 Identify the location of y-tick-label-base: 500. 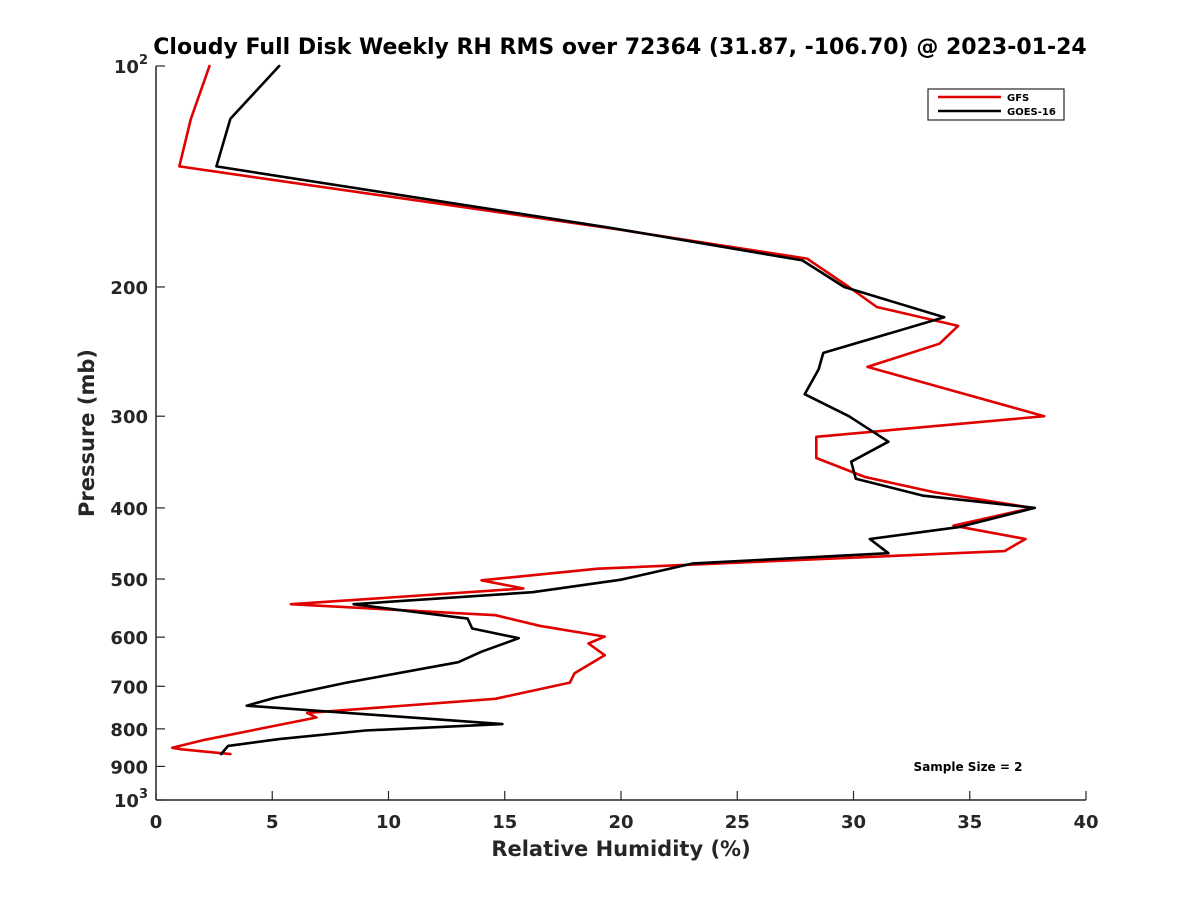
(129, 580).